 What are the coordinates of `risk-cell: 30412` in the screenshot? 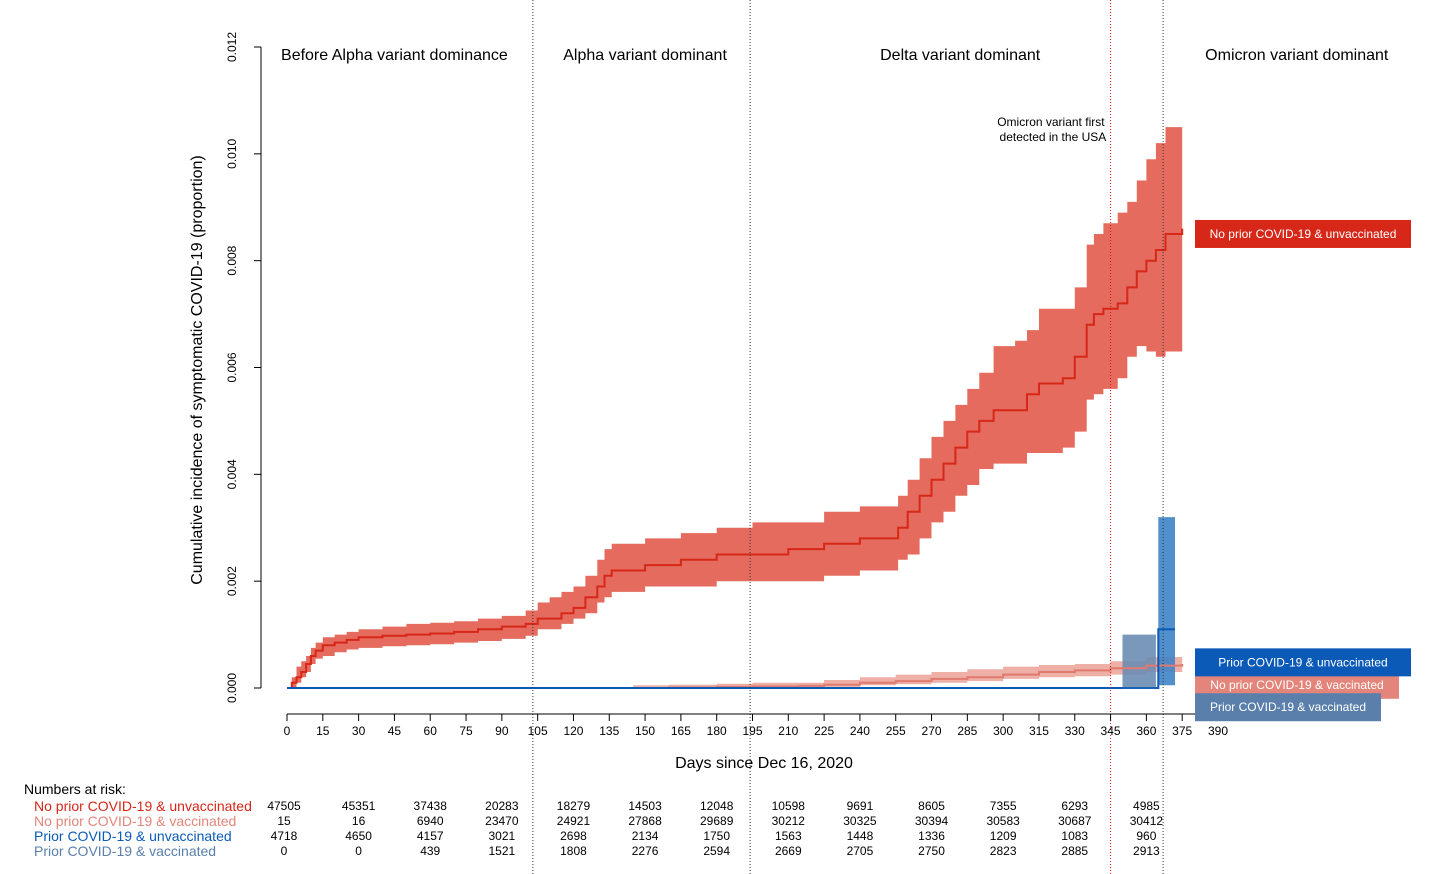 It's located at (1147, 821).